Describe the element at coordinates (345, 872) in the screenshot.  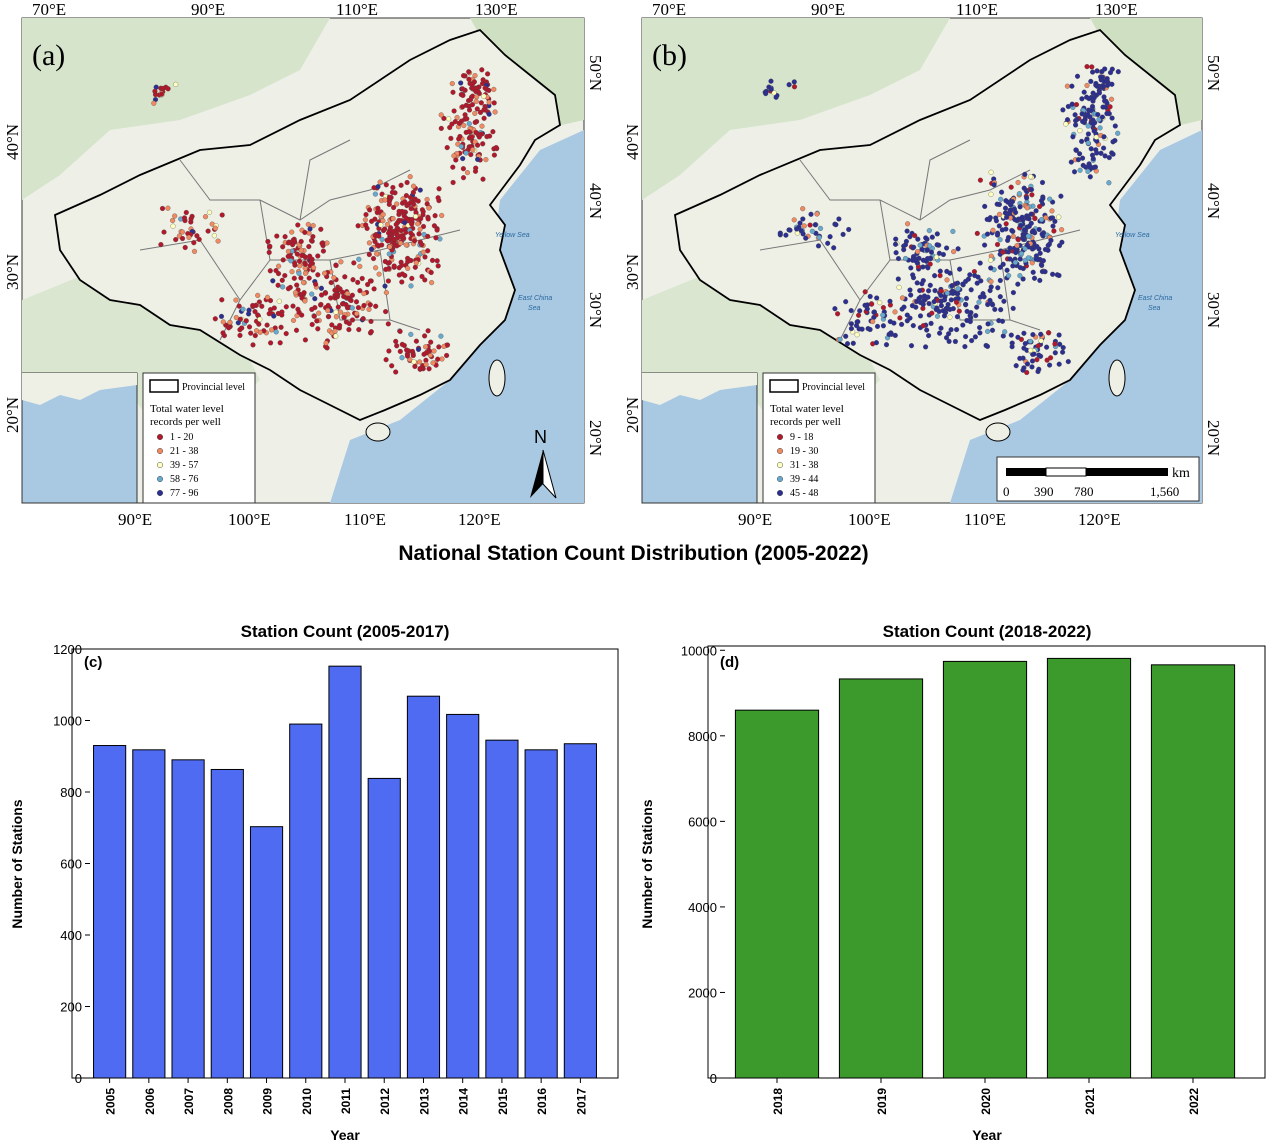
I see `bar-2011` at that location.